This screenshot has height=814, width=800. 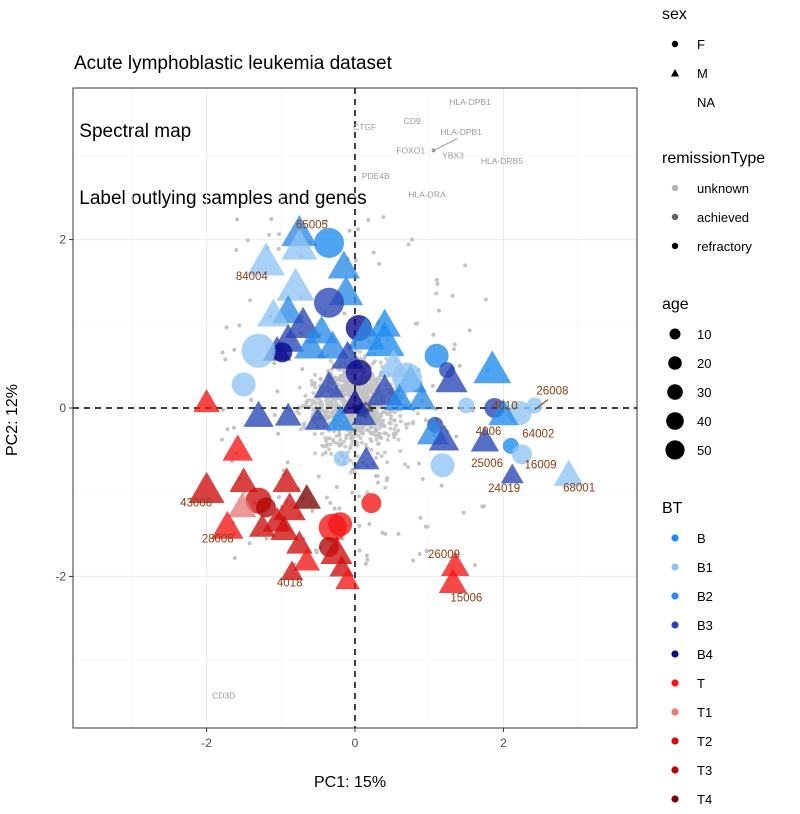 I want to click on gene-label: CTGF, so click(x=364, y=127).